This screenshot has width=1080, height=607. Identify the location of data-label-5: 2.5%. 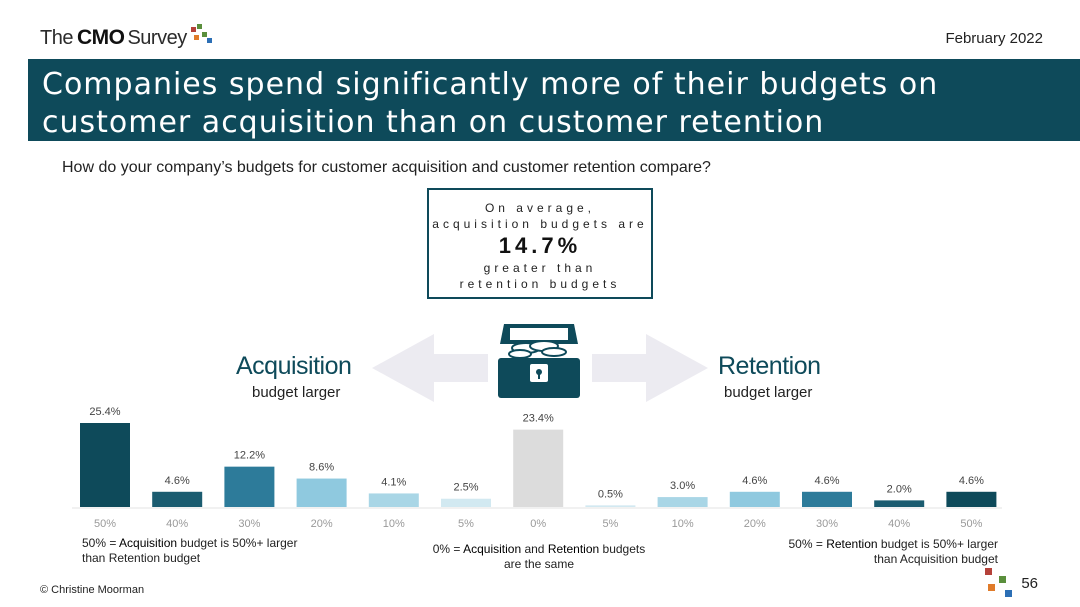
(465, 488).